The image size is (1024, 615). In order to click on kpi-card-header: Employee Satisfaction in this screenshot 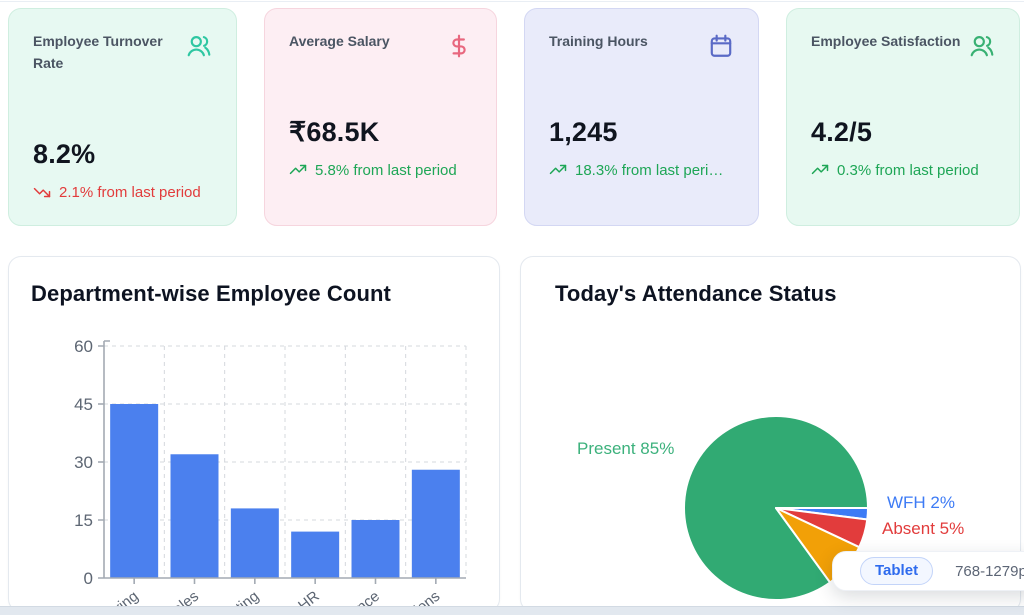, I will do `click(903, 45)`.